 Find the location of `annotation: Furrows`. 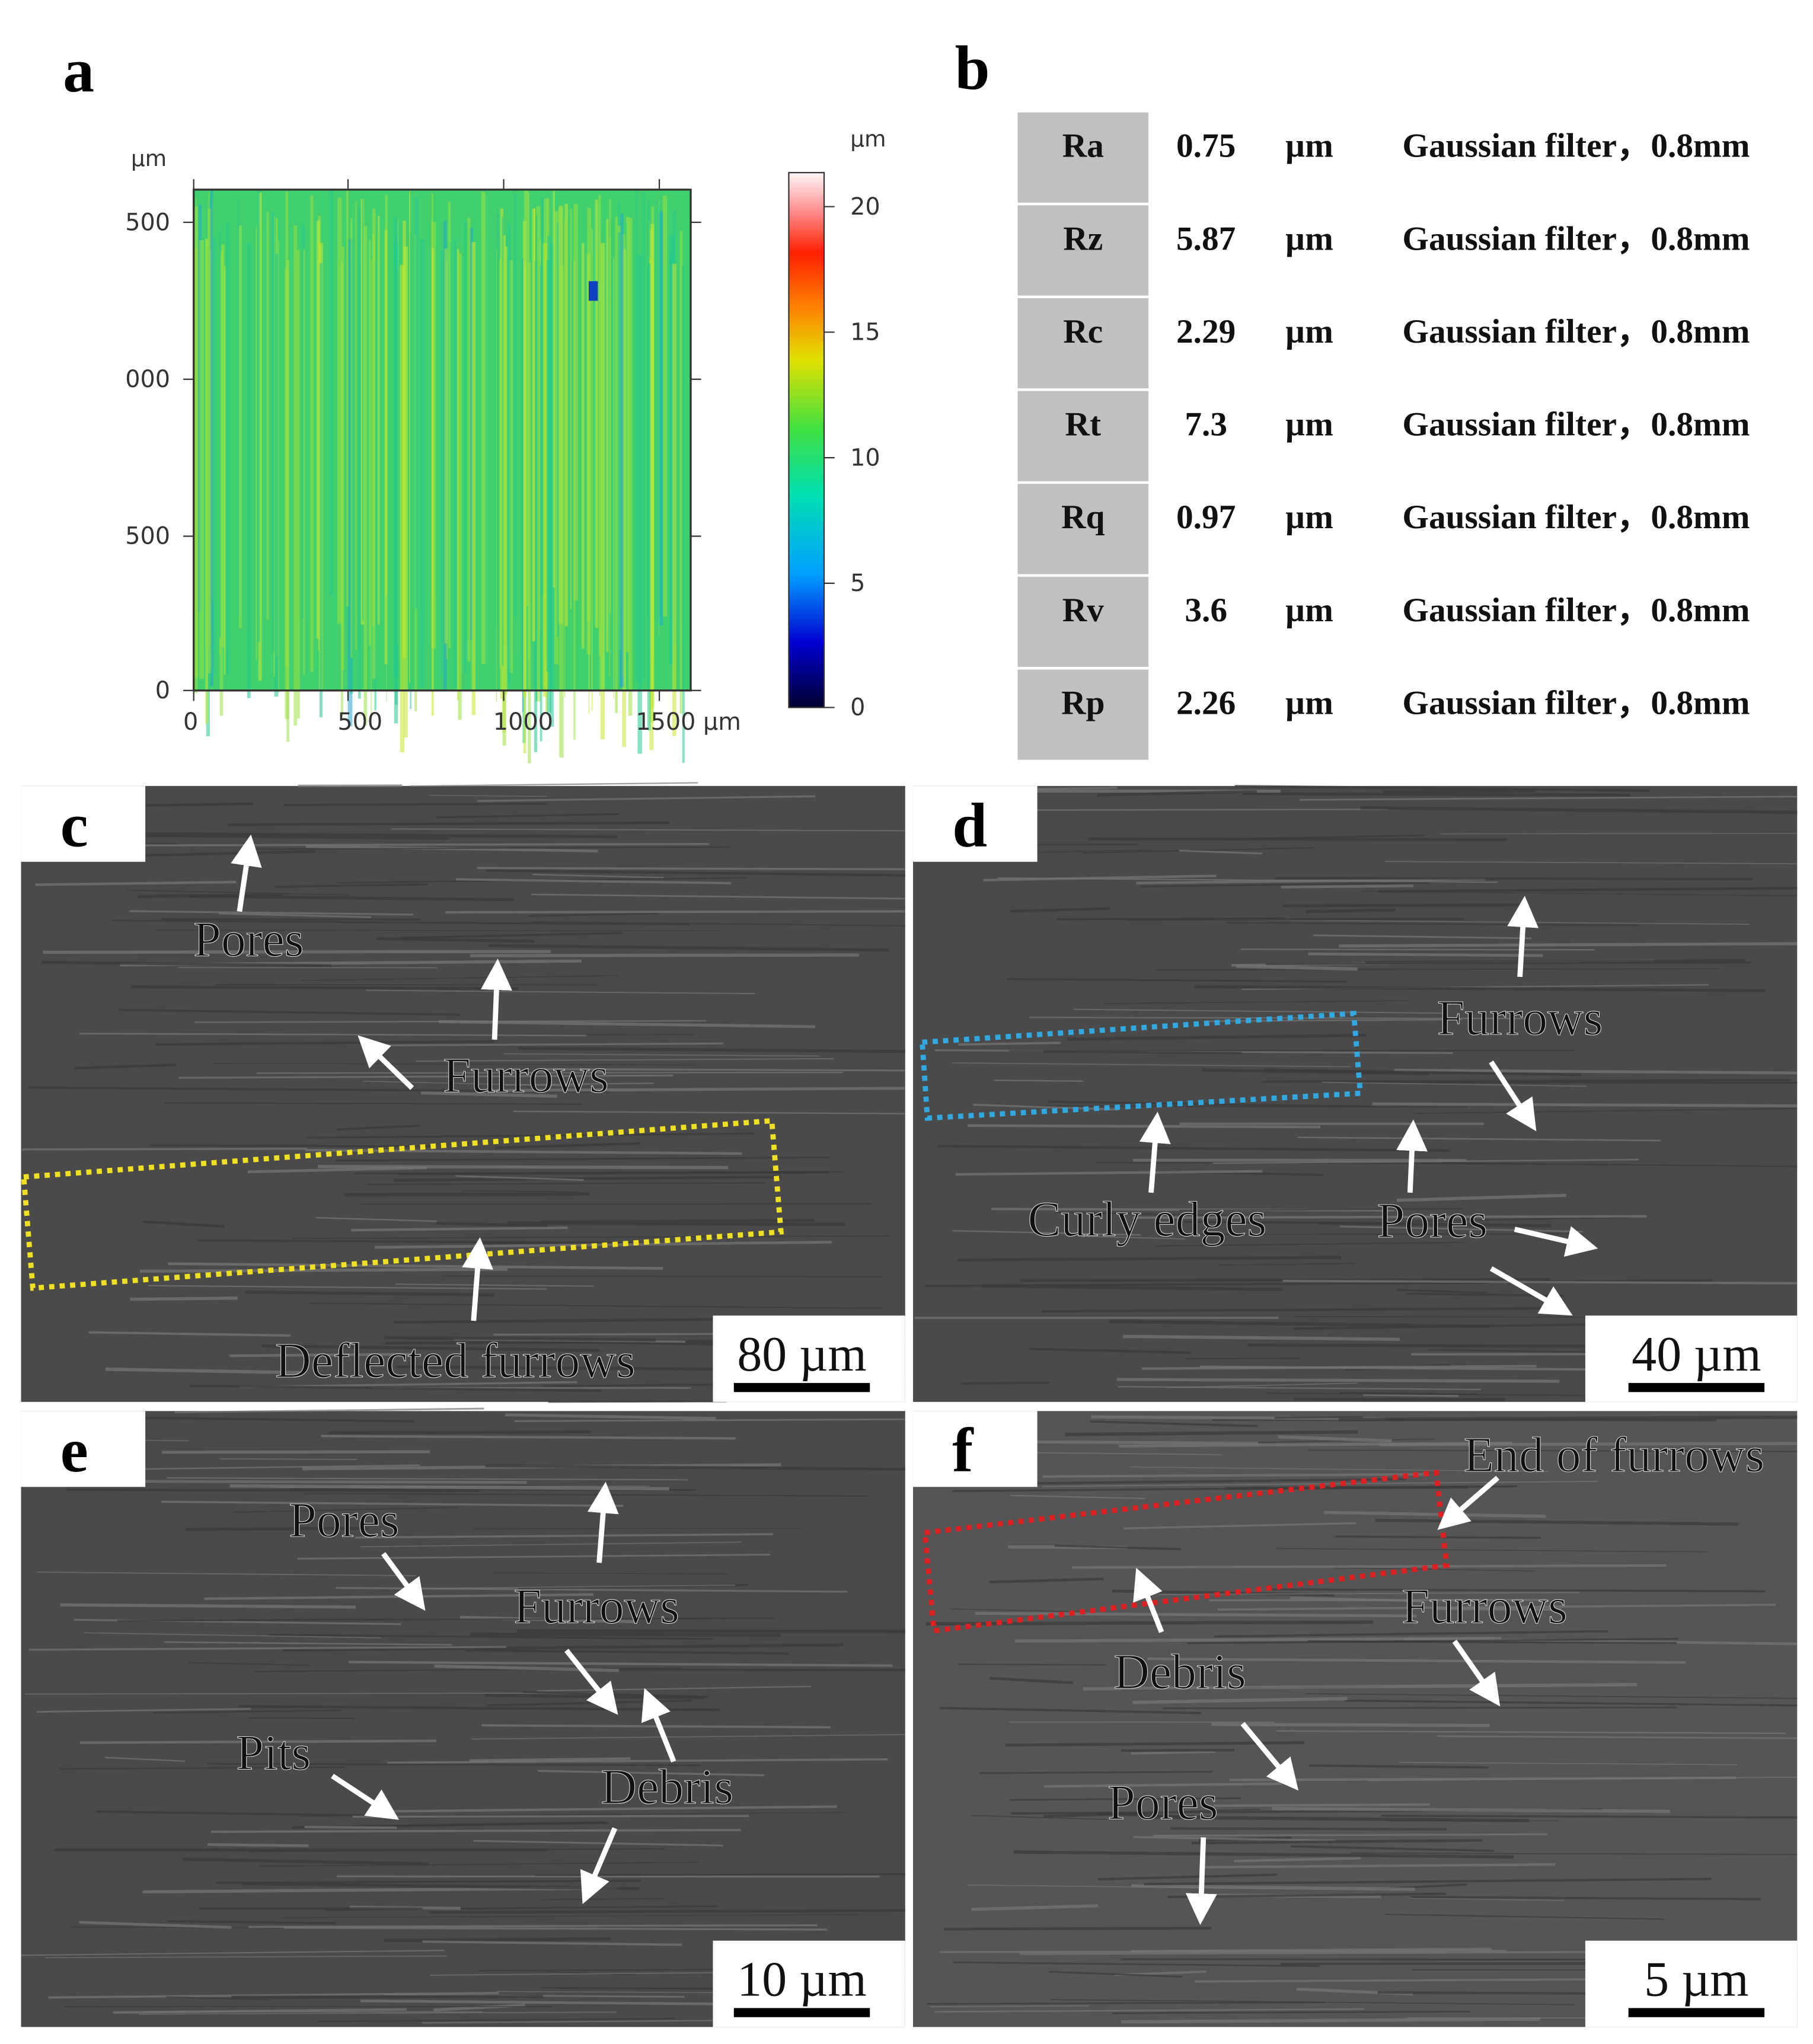

annotation: Furrows is located at coordinates (1520, 1018).